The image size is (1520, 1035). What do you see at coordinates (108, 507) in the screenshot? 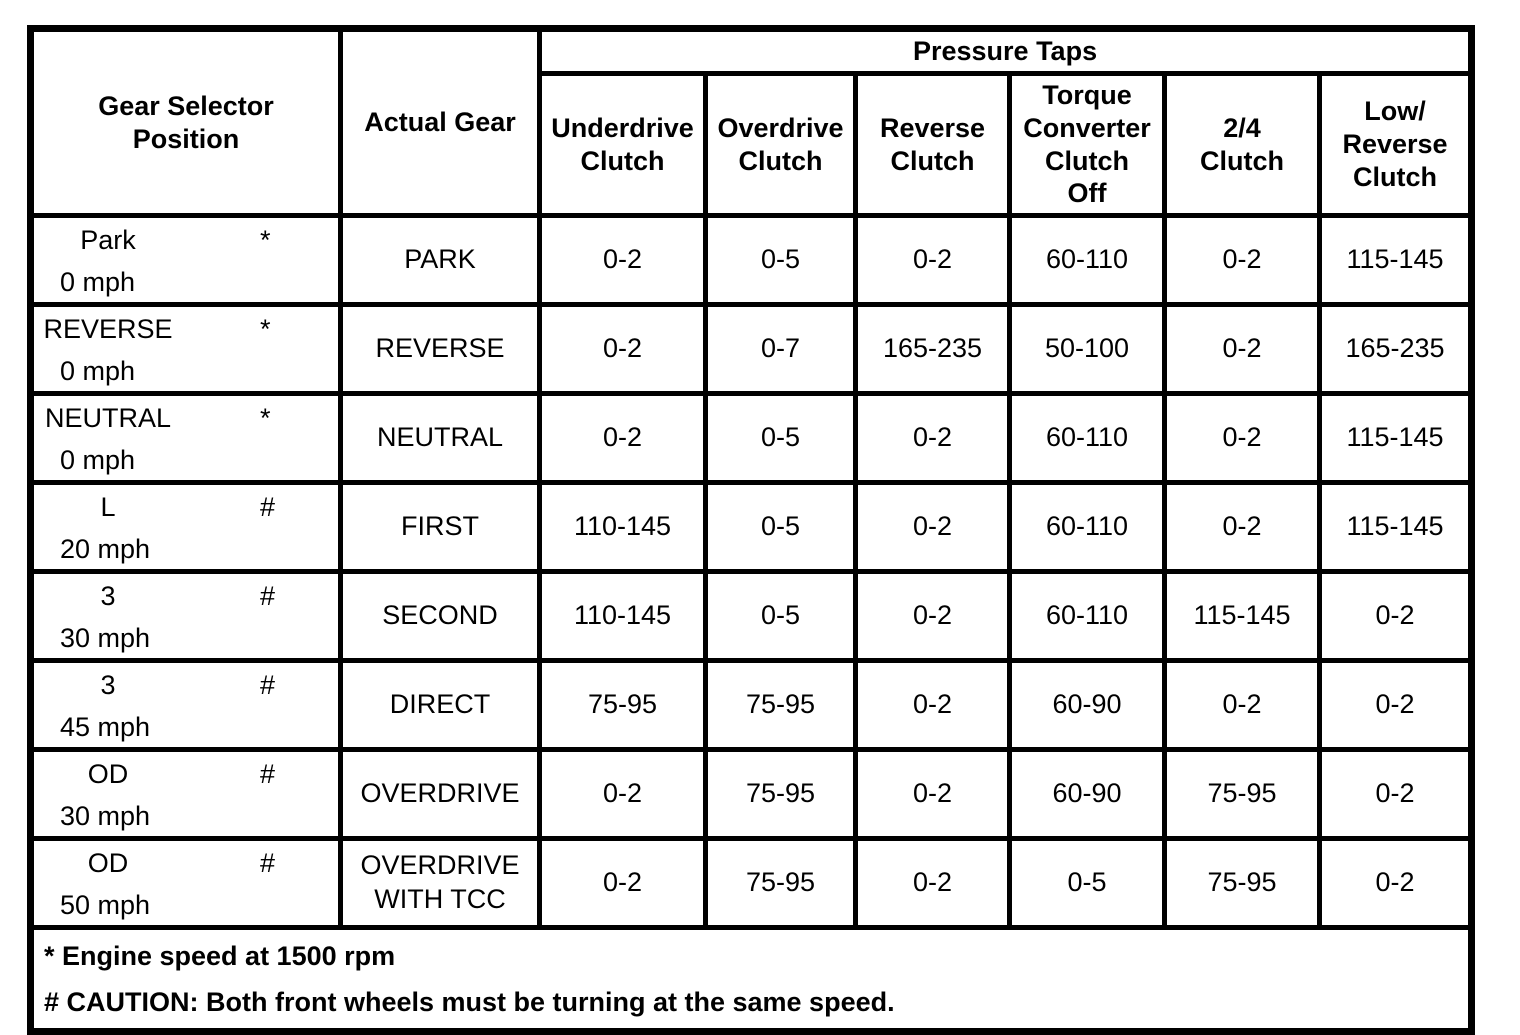
I see `position-label: L` at bounding box center [108, 507].